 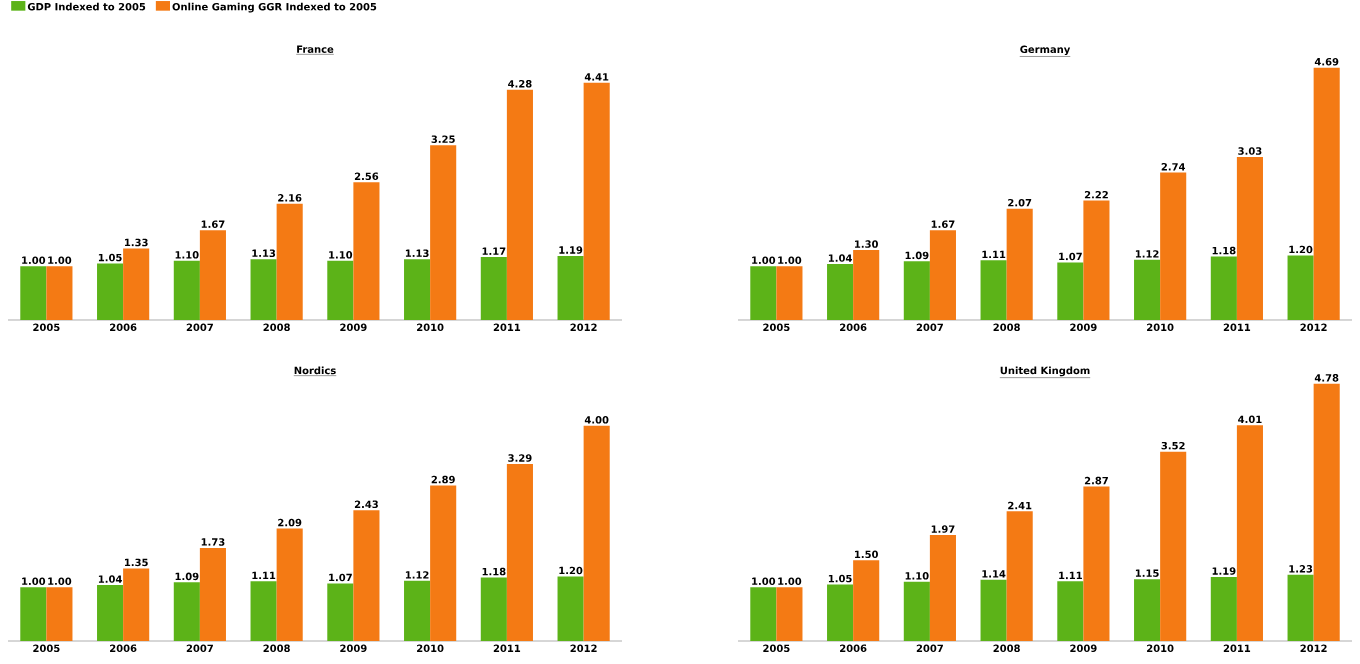 I want to click on data-label: 4.78, so click(x=1326, y=378).